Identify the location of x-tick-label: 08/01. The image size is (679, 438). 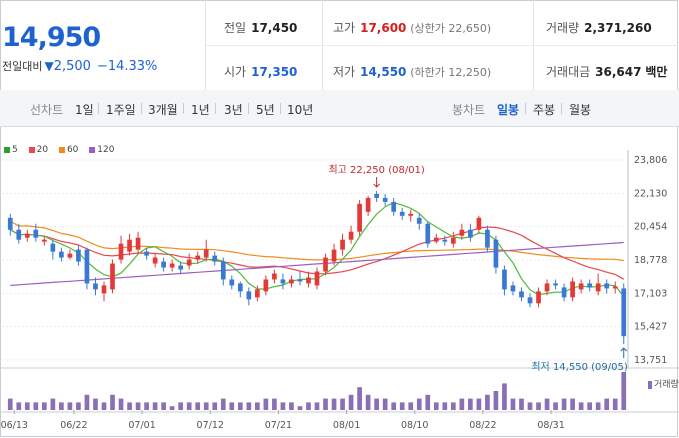
(346, 425).